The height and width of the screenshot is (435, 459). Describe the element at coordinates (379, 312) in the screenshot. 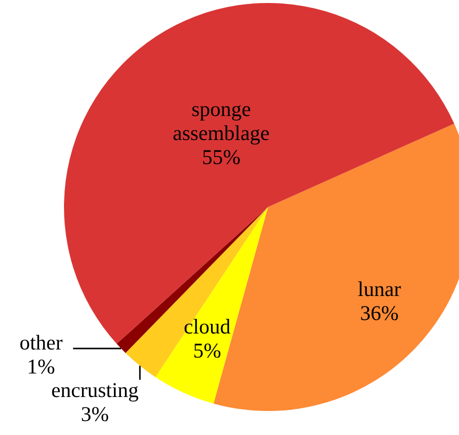

I see `data-label: 36%` at that location.